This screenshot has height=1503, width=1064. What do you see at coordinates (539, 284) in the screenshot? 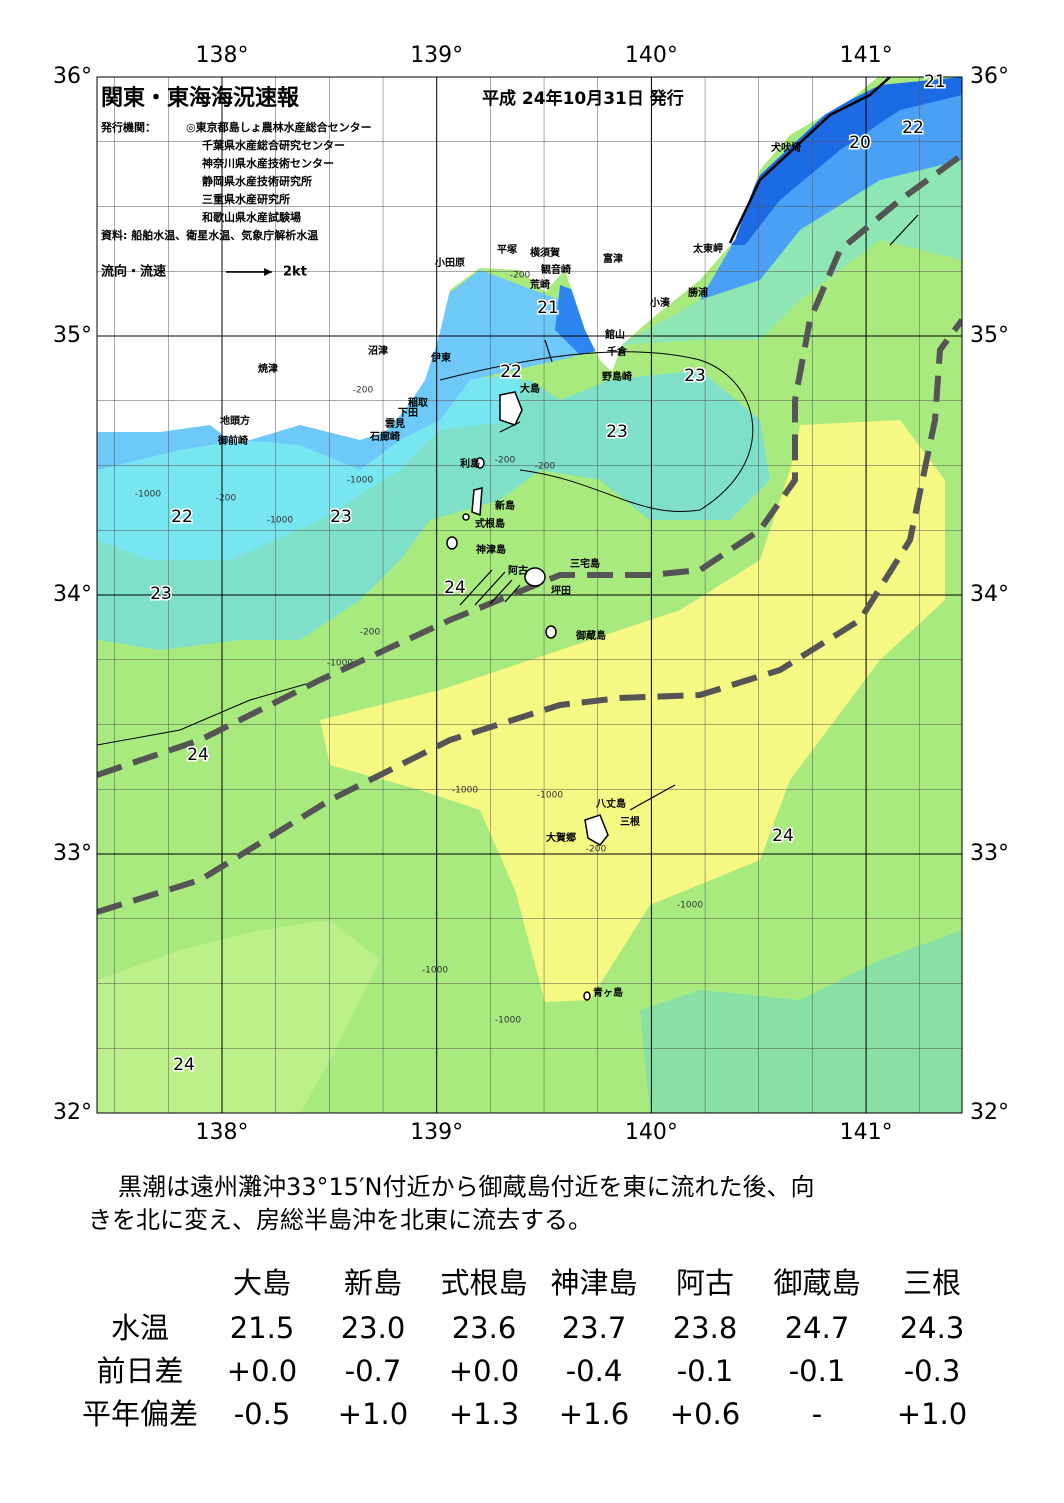
I see `place-label: 荒崎` at bounding box center [539, 284].